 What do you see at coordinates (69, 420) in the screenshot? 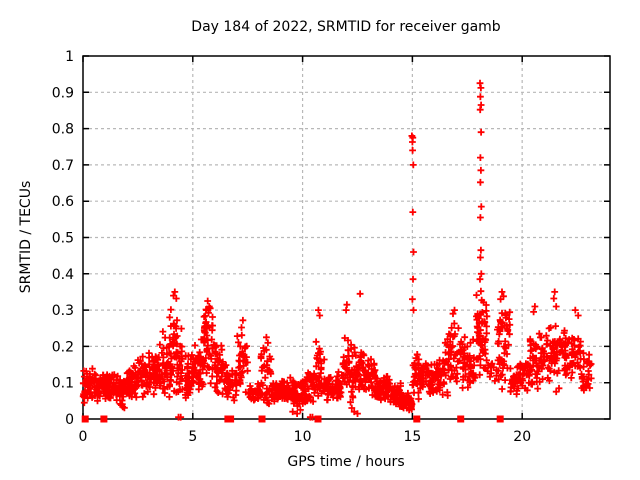
I see `y-tick-label: 0` at bounding box center [69, 420].